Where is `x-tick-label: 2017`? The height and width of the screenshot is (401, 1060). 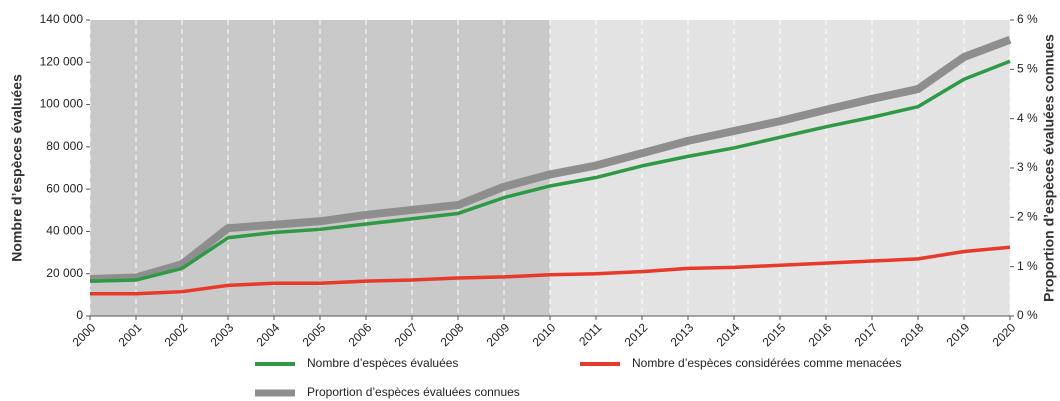
x-tick-label: 2017 is located at coordinates (866, 334).